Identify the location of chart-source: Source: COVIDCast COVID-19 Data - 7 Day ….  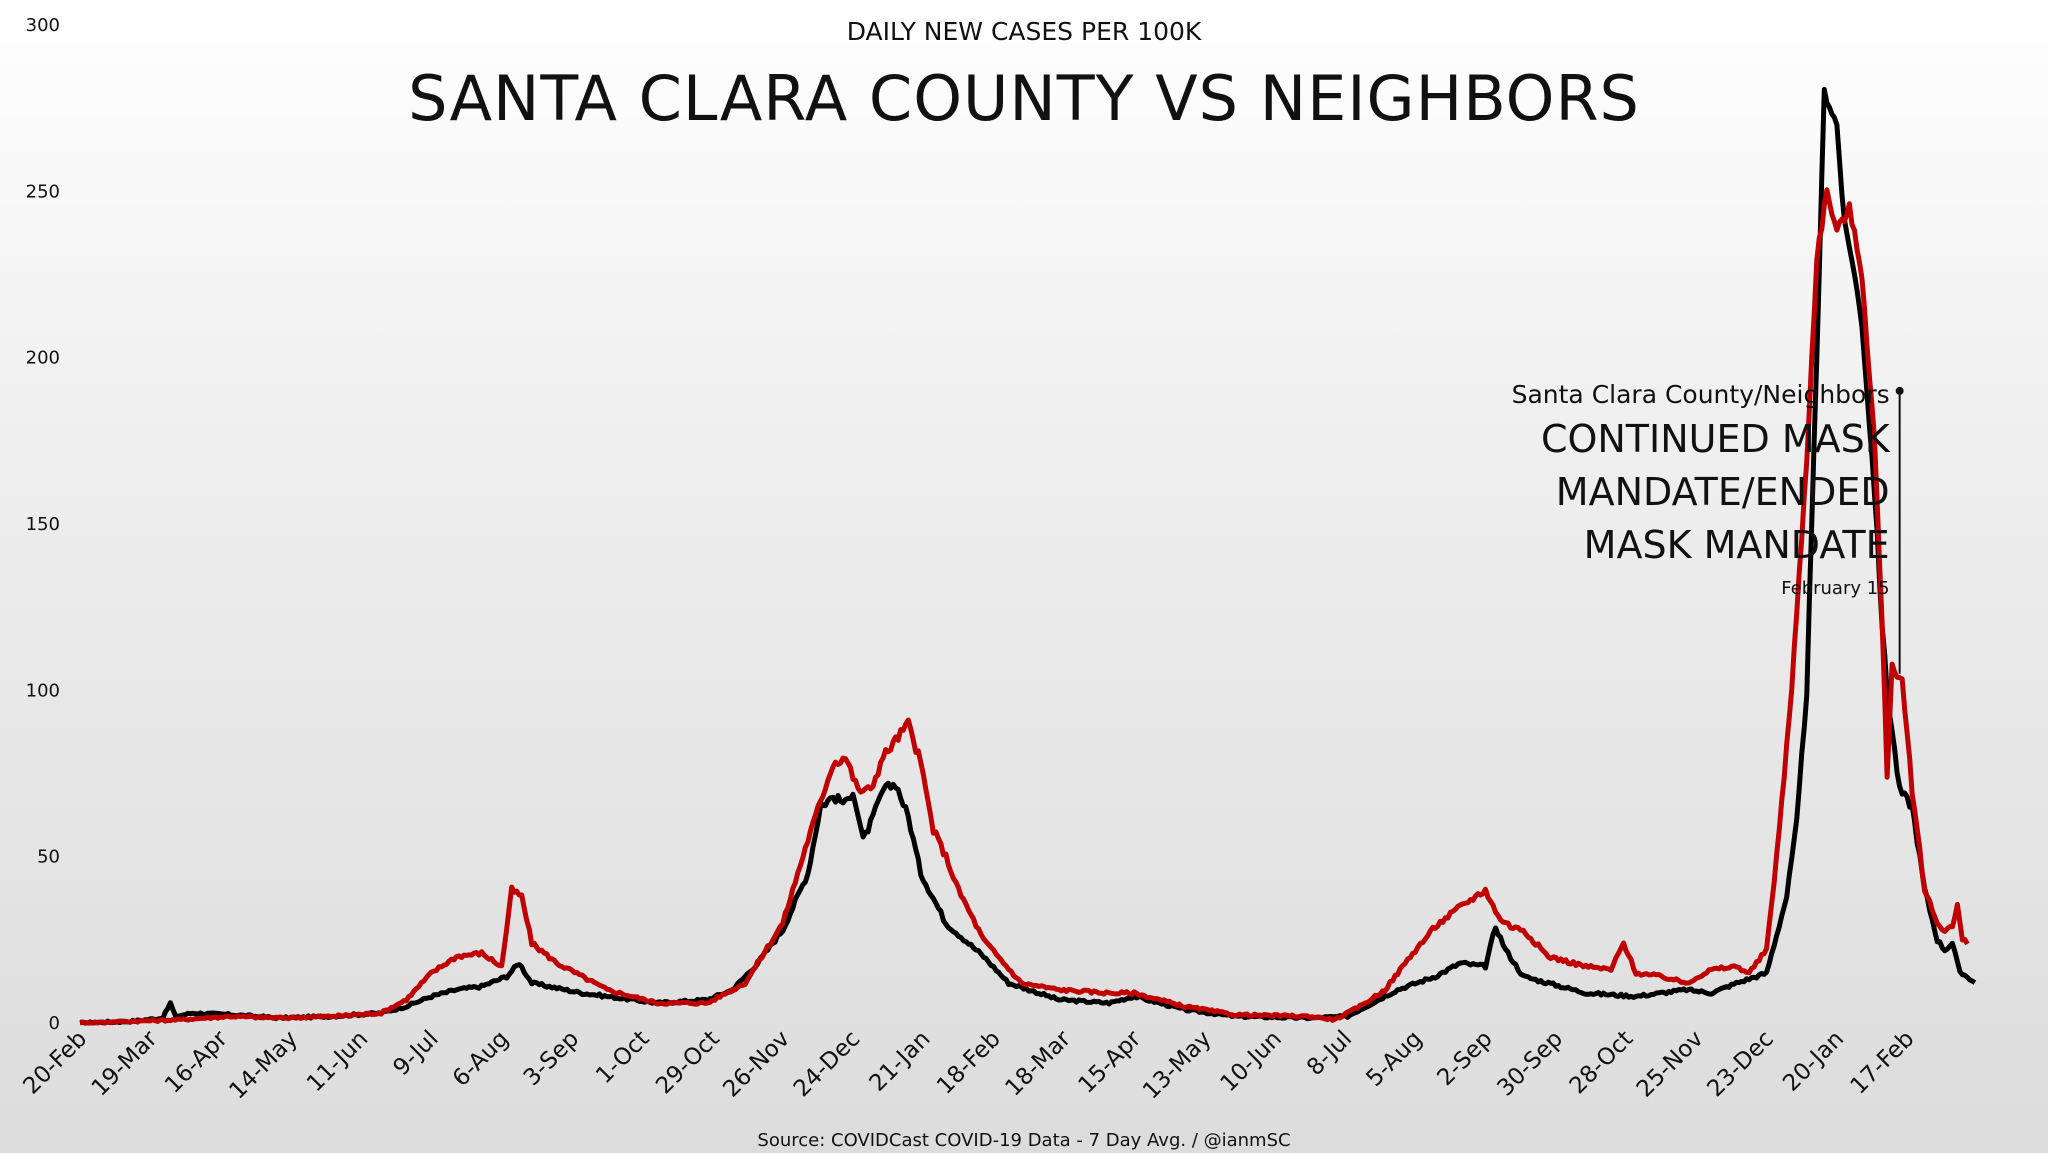
(1023, 1140).